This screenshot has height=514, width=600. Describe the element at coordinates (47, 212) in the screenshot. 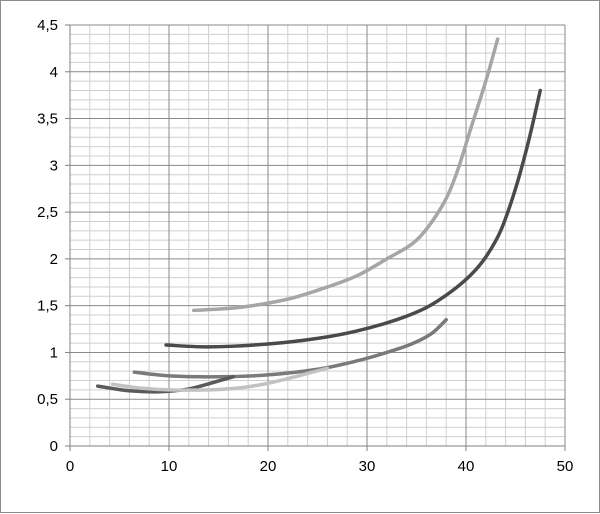

I see `y-tick-label: 2,5` at that location.